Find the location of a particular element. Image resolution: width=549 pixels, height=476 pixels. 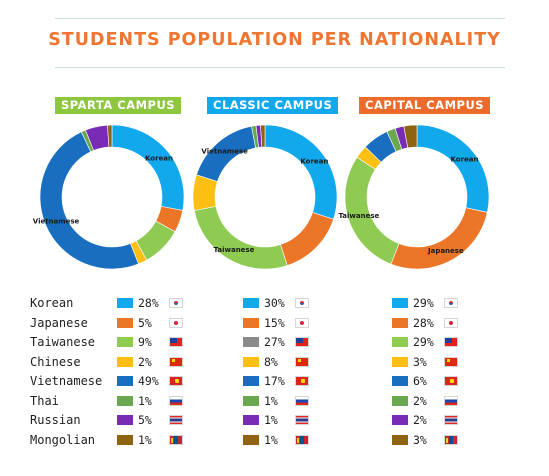

percentage-value: 9% is located at coordinates (145, 342).